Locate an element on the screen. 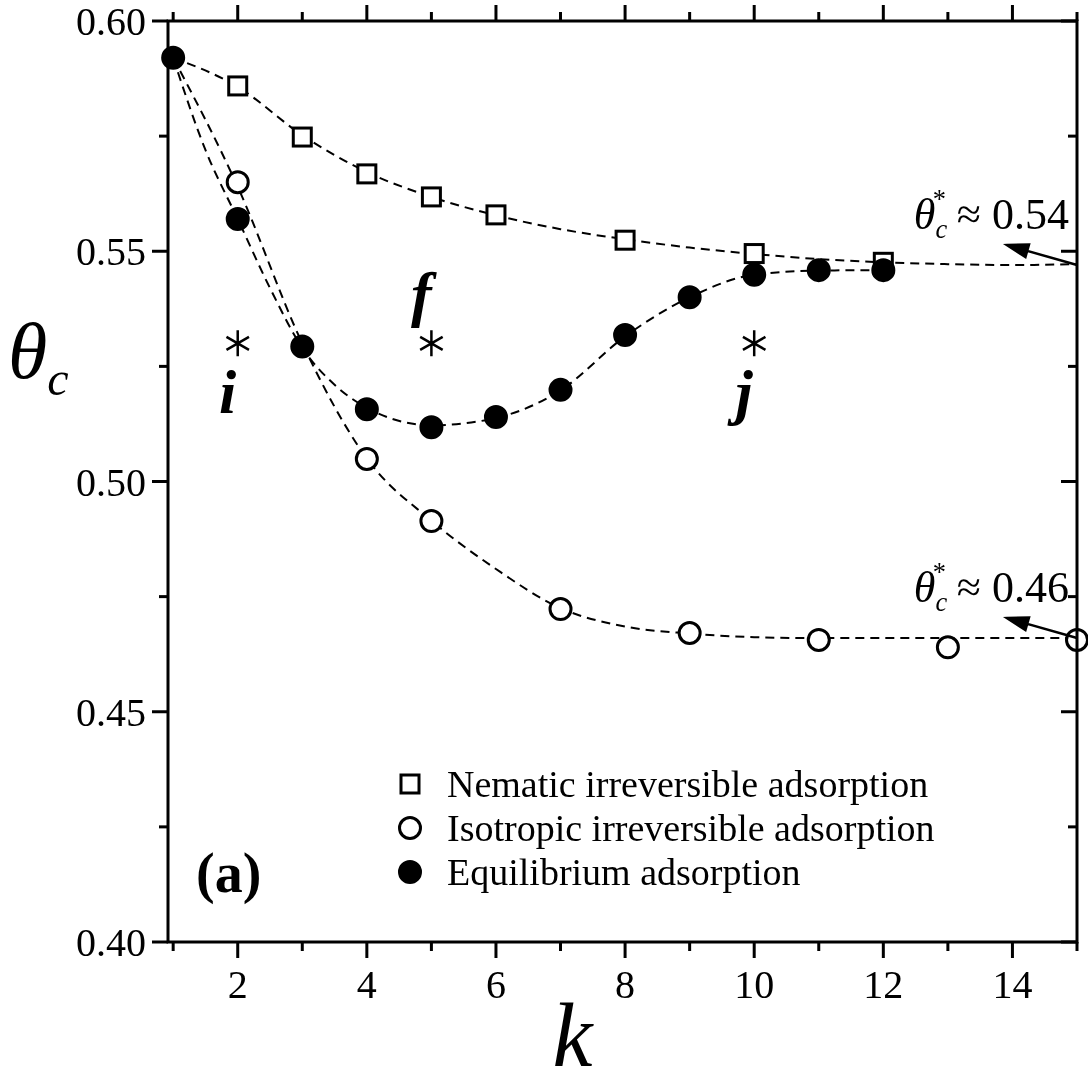 This screenshot has height=1076, width=1088. annotation: (a) is located at coordinates (229, 873).